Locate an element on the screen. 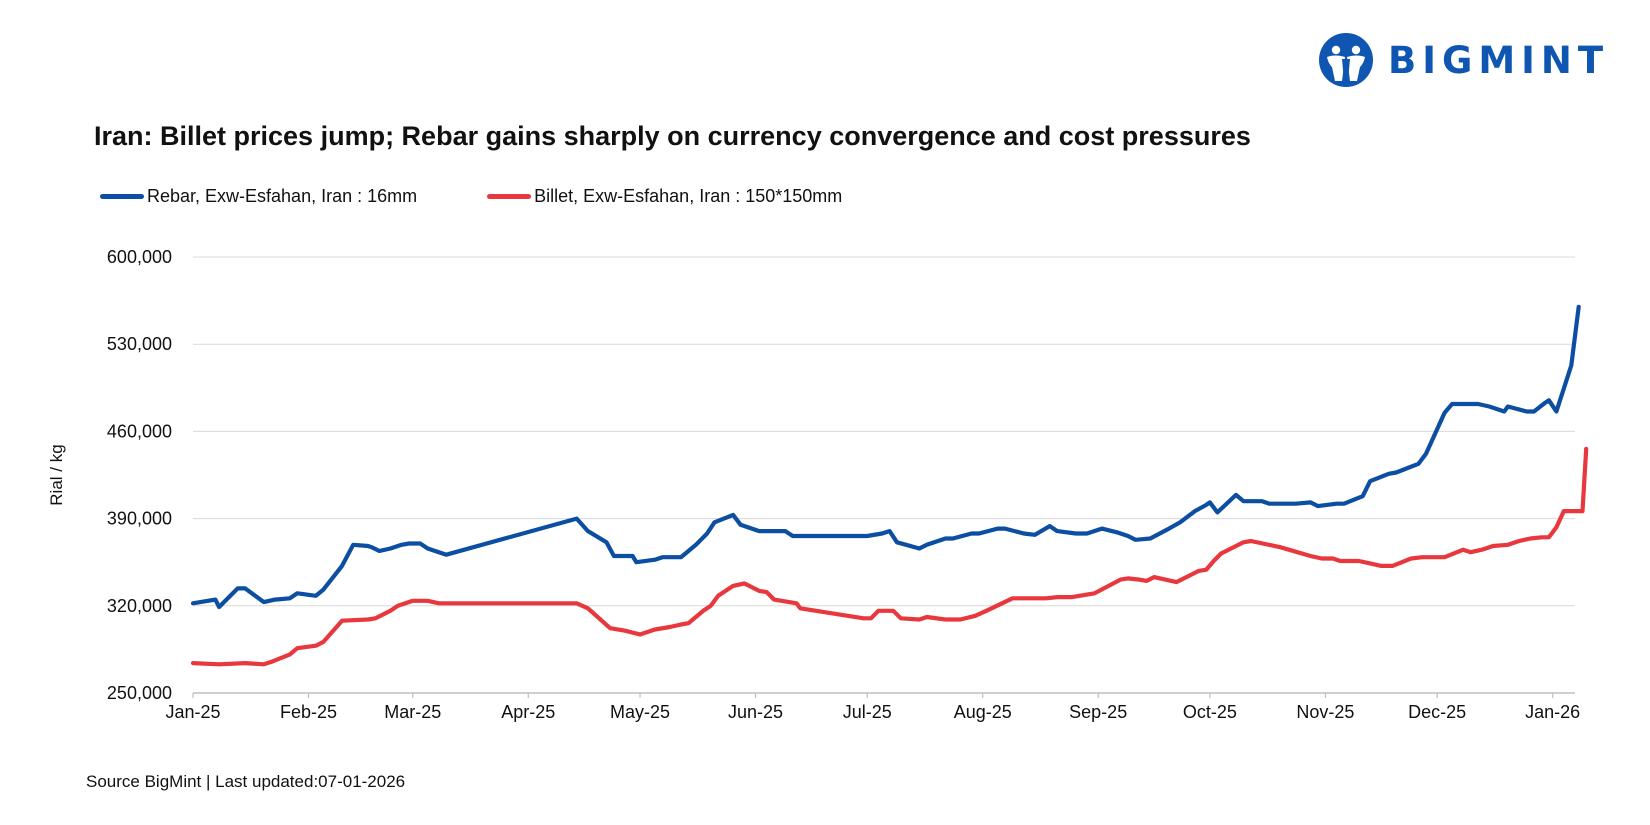  legend-item-rebar: Rebar, Exw-Esfahan, Iran : 16mm is located at coordinates (258, 196).